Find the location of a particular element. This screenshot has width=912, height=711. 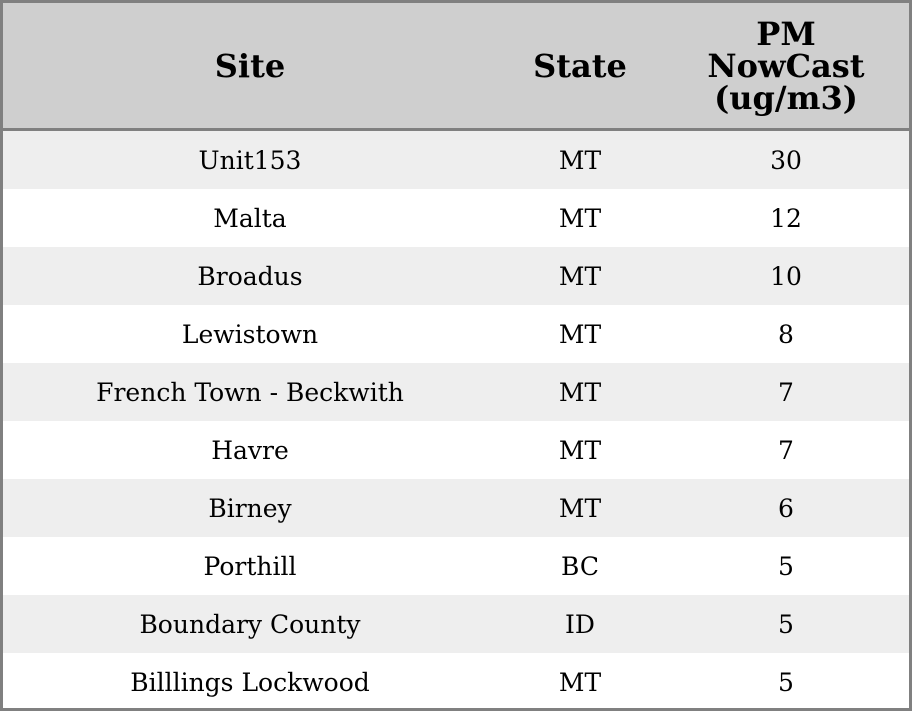

cell-site: Porthill is located at coordinates (250, 566).